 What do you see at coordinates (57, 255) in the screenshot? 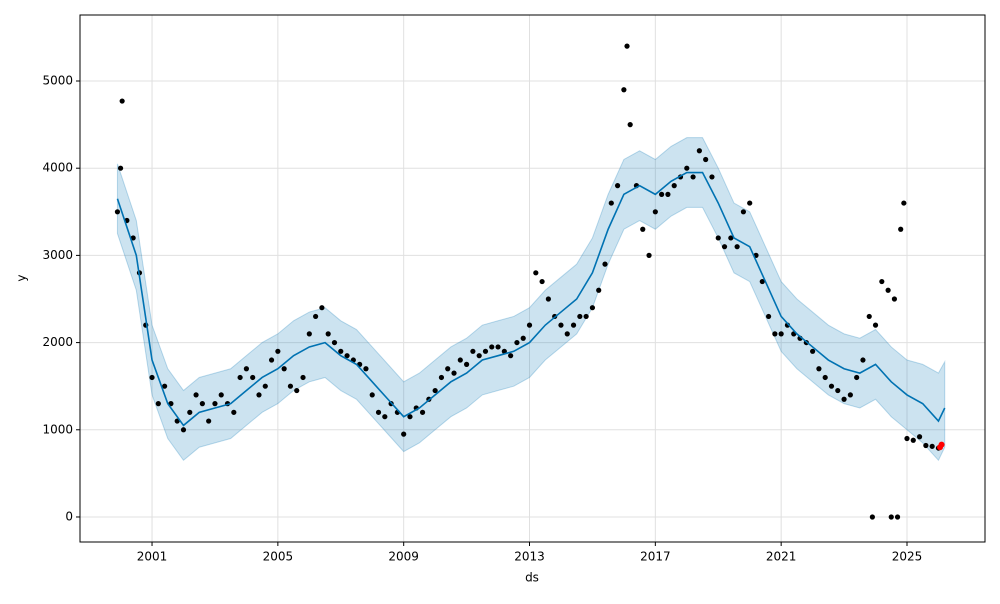
I see `y-tick-label: 3000` at bounding box center [57, 255].